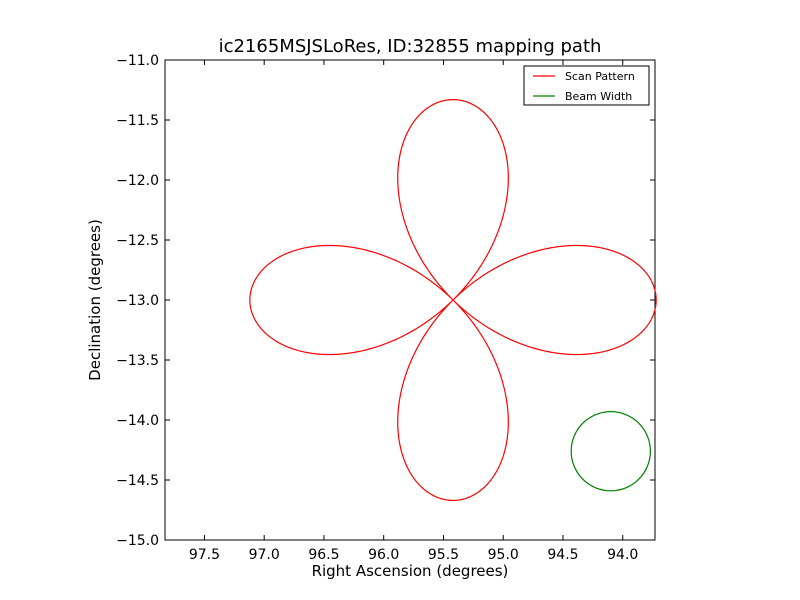  Describe the element at coordinates (204, 555) in the screenshot. I see `x-tick-label: 97.5` at that location.